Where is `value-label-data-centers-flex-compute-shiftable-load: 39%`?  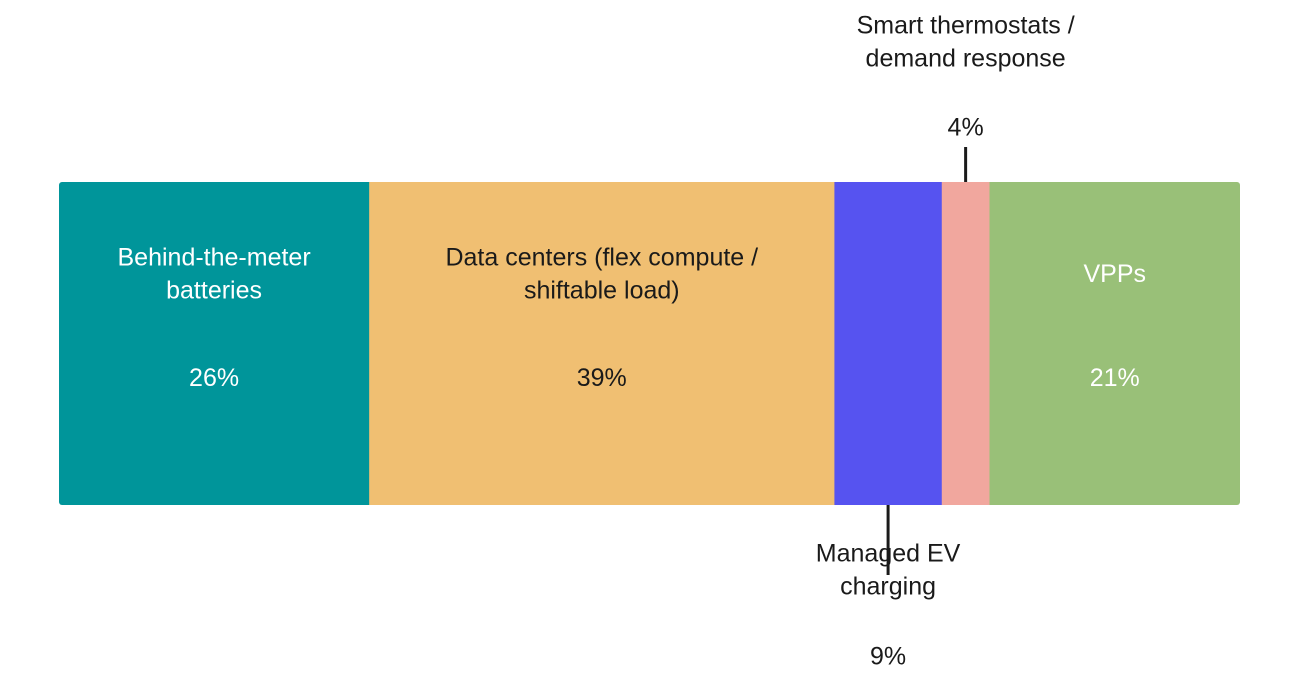
value-label-data-centers-flex-compute-shiftable-load: 39% is located at coordinates (602, 378).